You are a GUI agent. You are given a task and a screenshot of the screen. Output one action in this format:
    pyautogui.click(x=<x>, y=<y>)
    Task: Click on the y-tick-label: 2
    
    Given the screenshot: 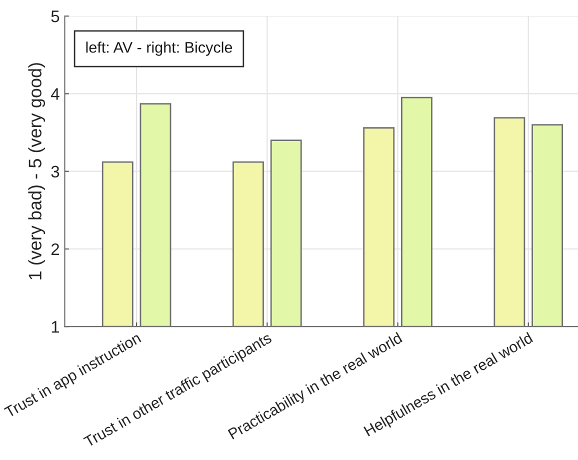 What is the action you would take?
    pyautogui.click(x=55, y=249)
    